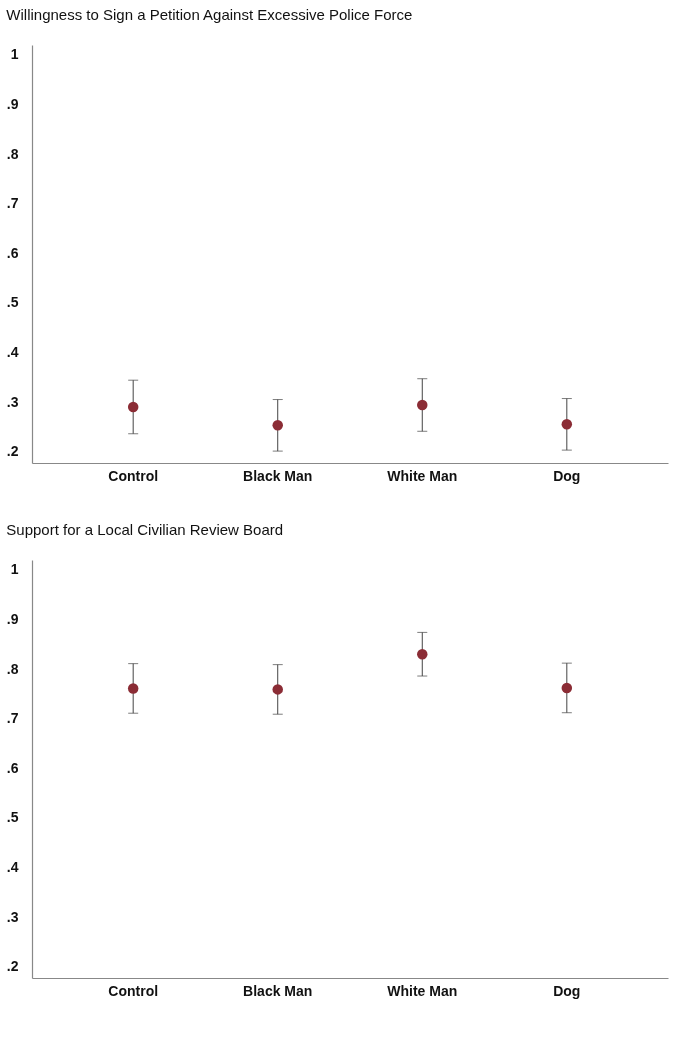  Describe the element at coordinates (145, 529) in the screenshot. I see `chart-title: Support for a Local Civilian Review Board` at that location.